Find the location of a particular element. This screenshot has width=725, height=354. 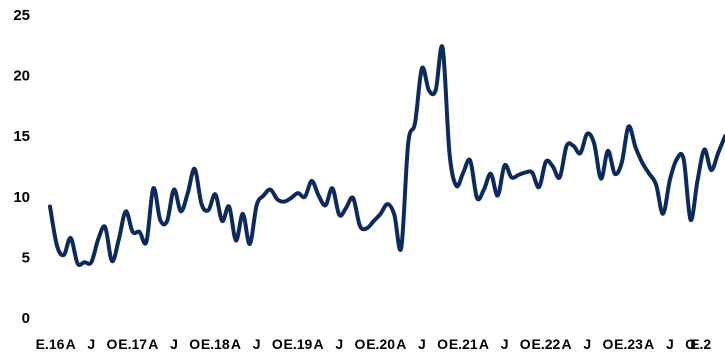

y-tick-label: 15 is located at coordinates (21, 136).